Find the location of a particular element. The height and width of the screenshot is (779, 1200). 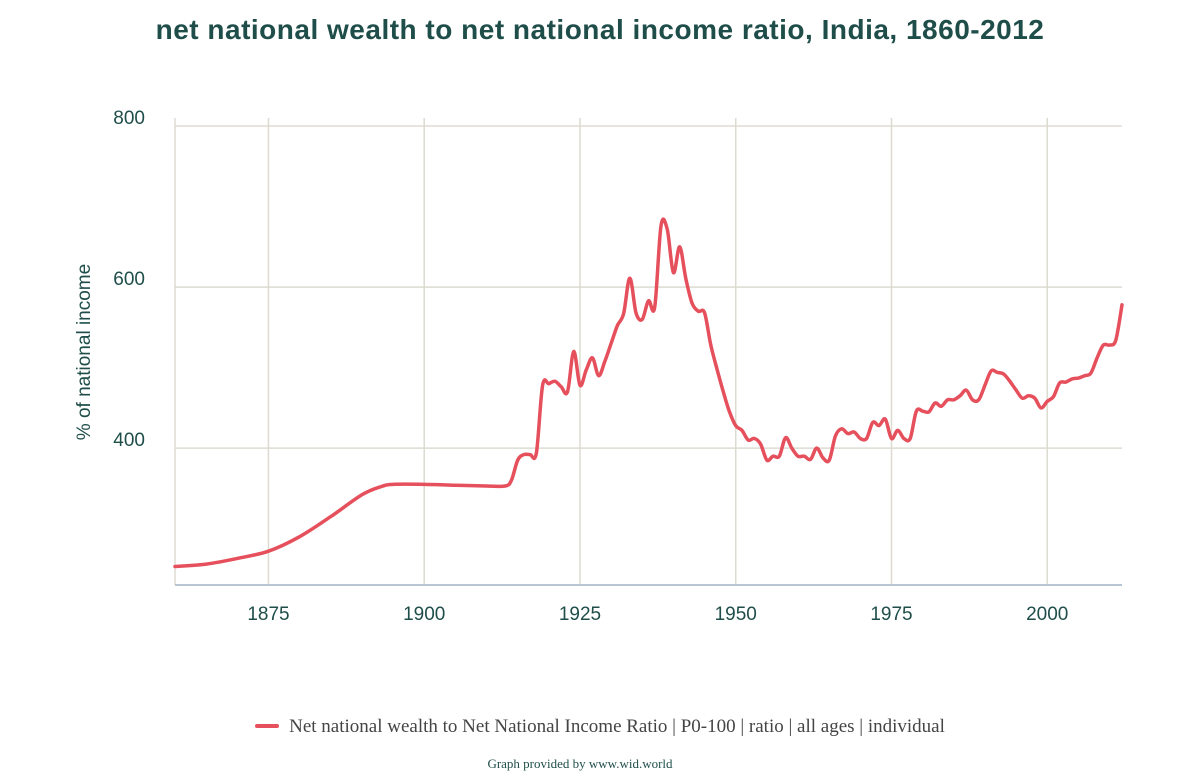

y-tick-label-600: 600 is located at coordinates (129, 279).